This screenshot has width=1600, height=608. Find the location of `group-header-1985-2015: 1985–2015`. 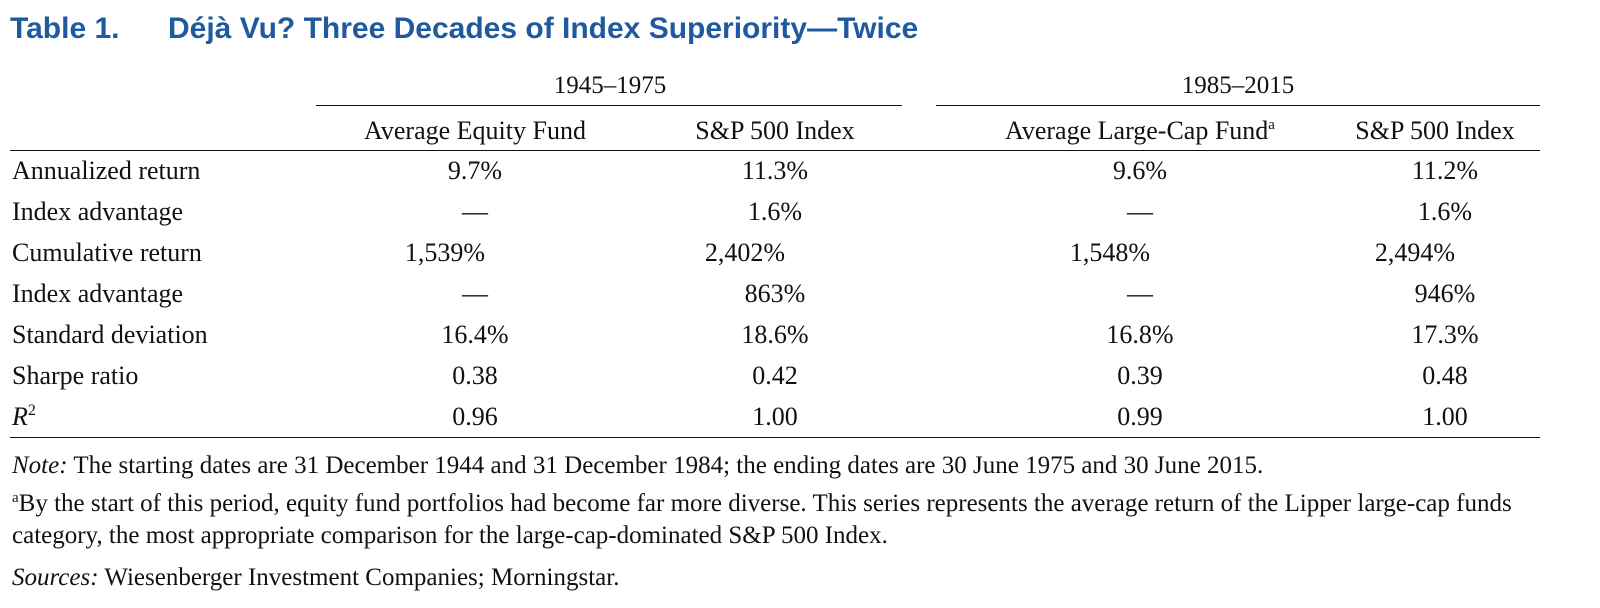

group-header-1985-2015: 1985–2015 is located at coordinates (1238, 85).